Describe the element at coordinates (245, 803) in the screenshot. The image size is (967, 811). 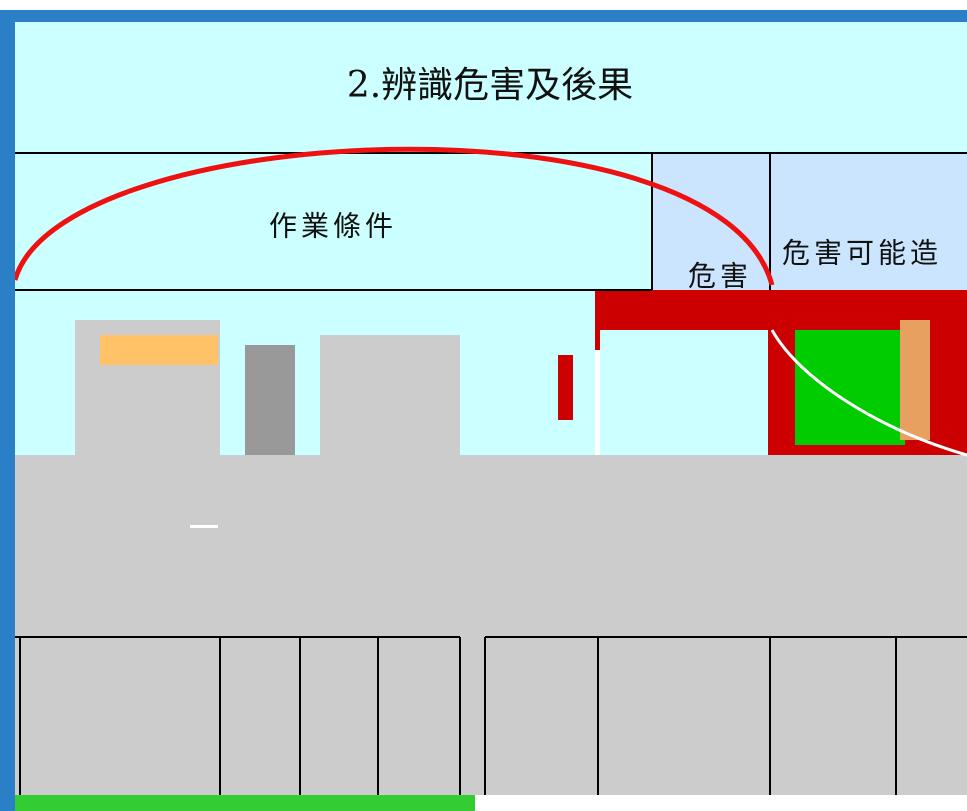
I see `glitch-strip` at that location.